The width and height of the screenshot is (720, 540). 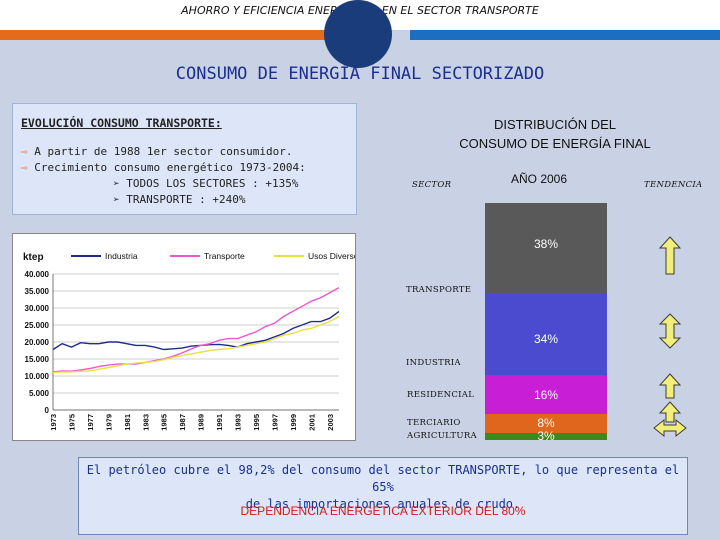 I want to click on x-tick-label: 1995, so click(x=256, y=422).